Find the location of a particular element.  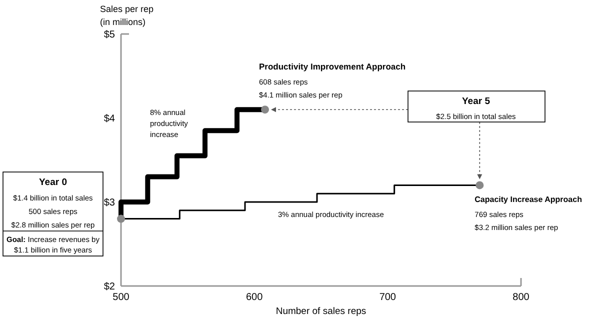

x-axis-title: Number of sales reps is located at coordinates (321, 311).